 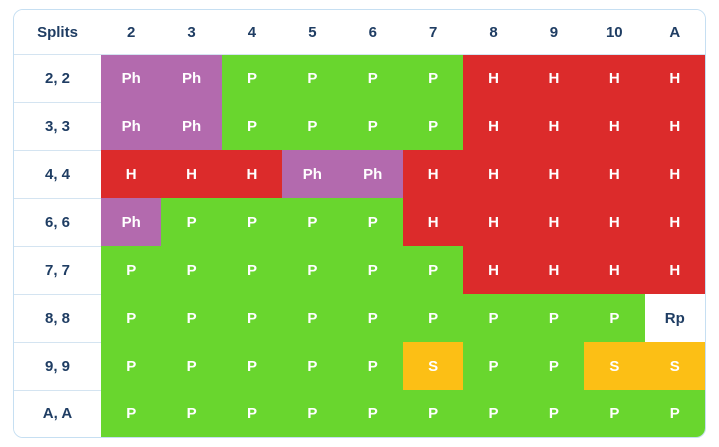 I want to click on col-header: 7, so click(x=433, y=32).